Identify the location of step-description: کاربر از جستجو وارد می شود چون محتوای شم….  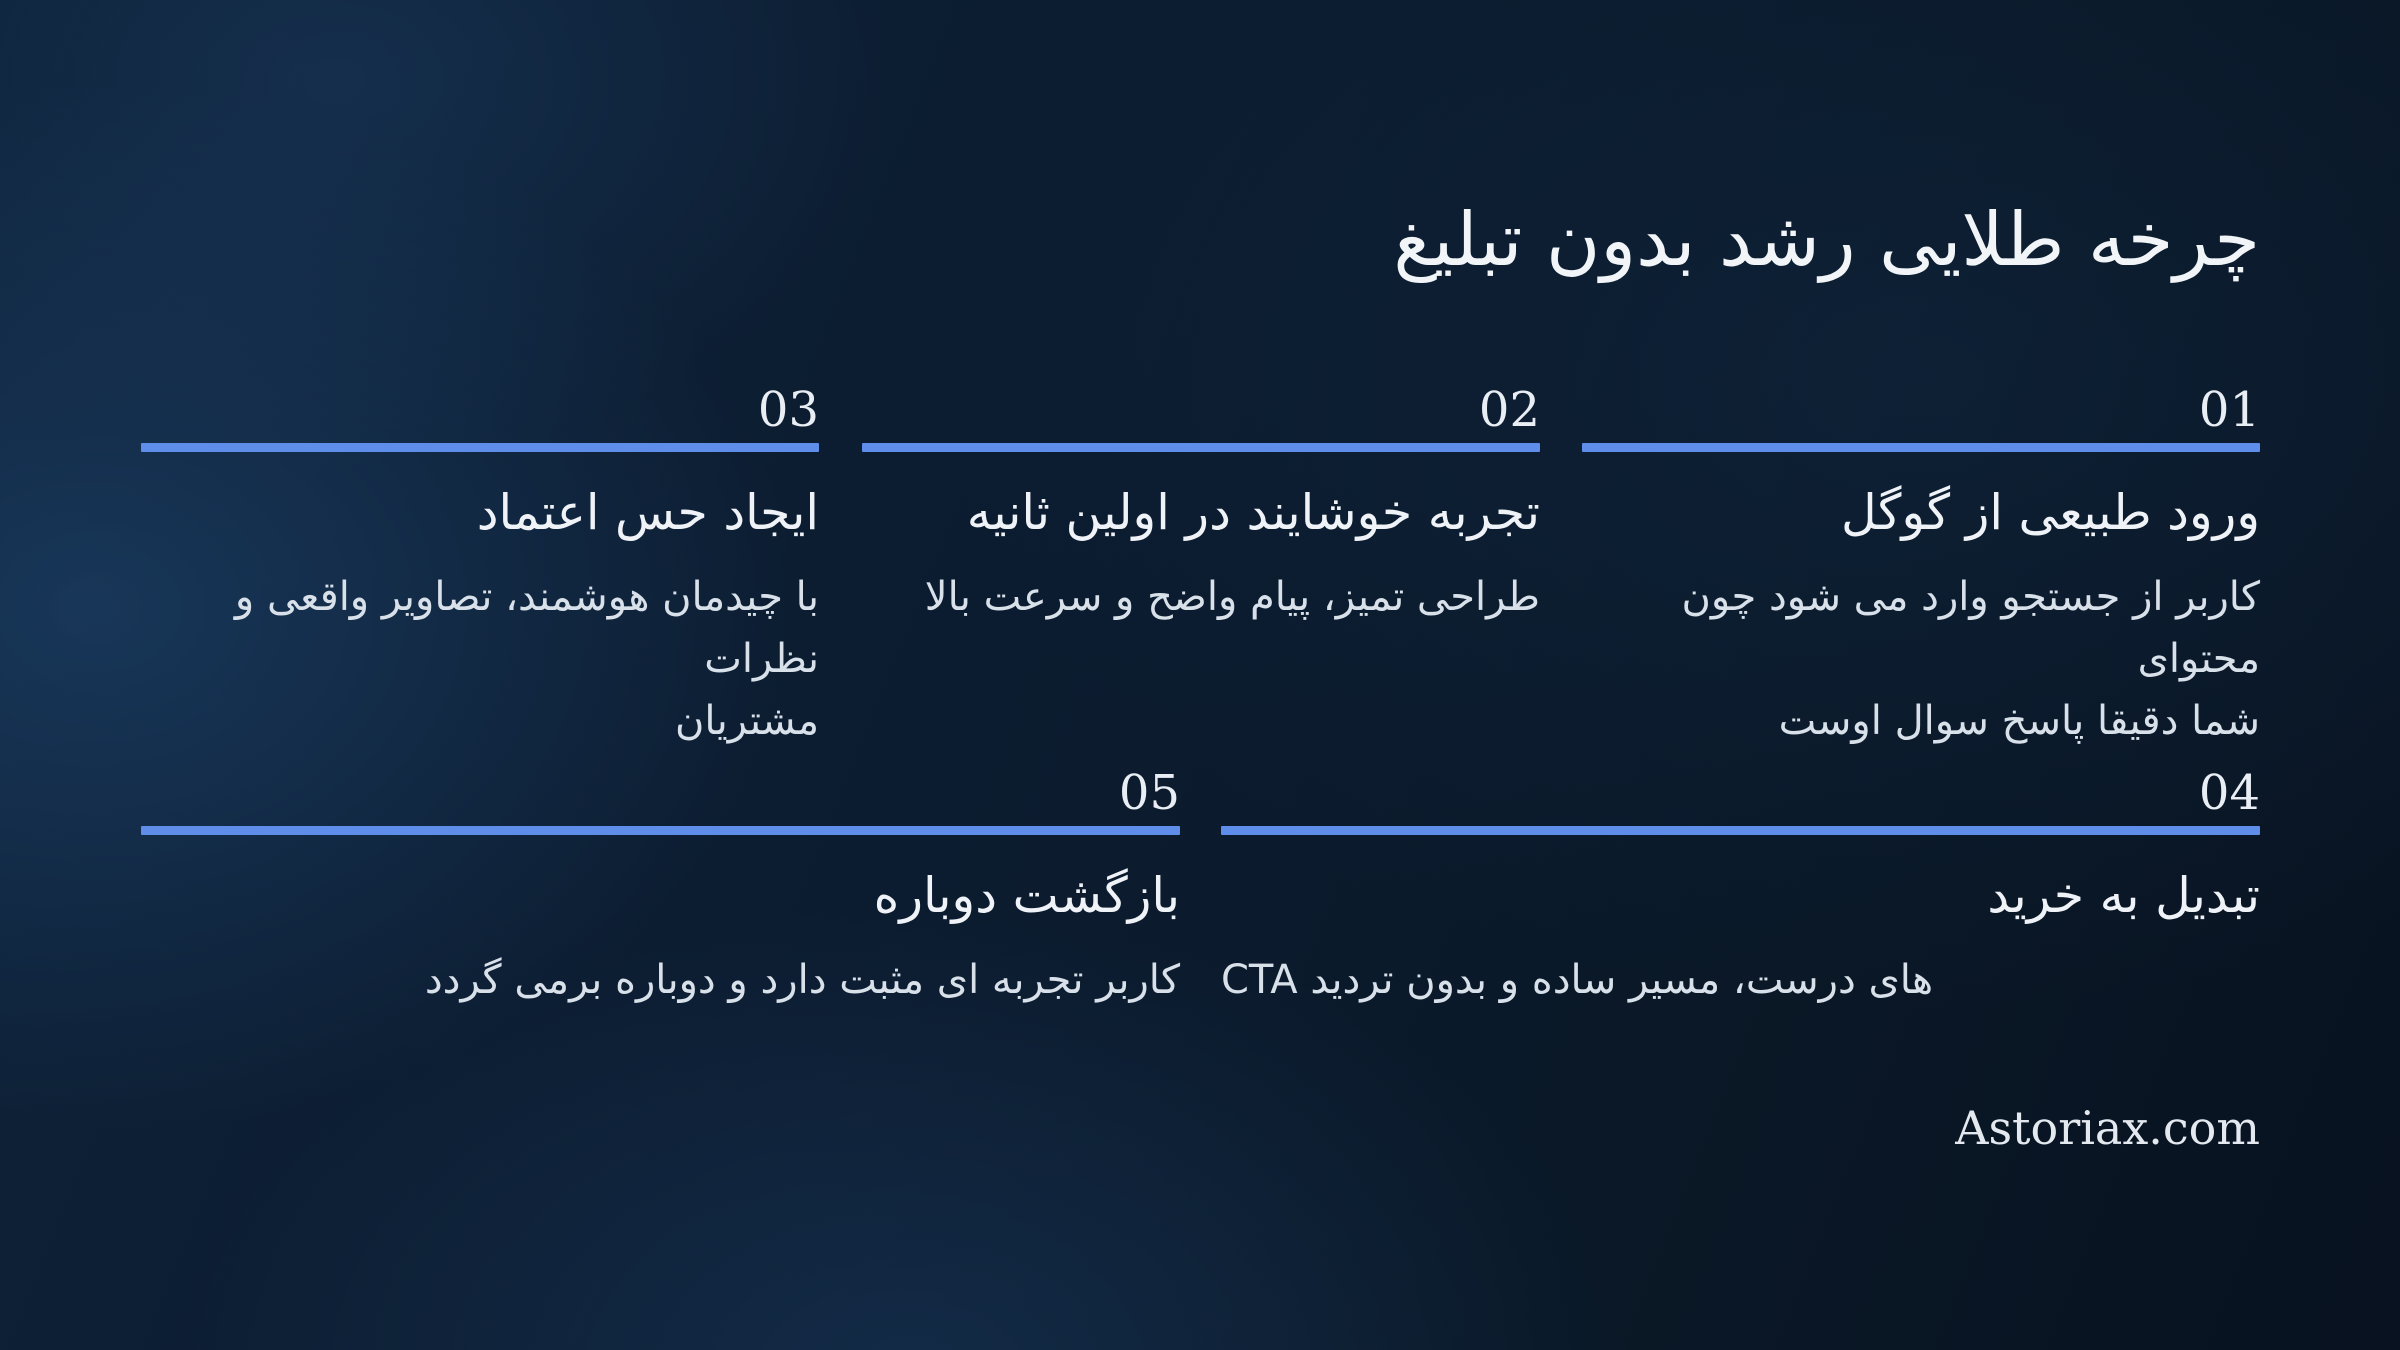
(1970, 659).